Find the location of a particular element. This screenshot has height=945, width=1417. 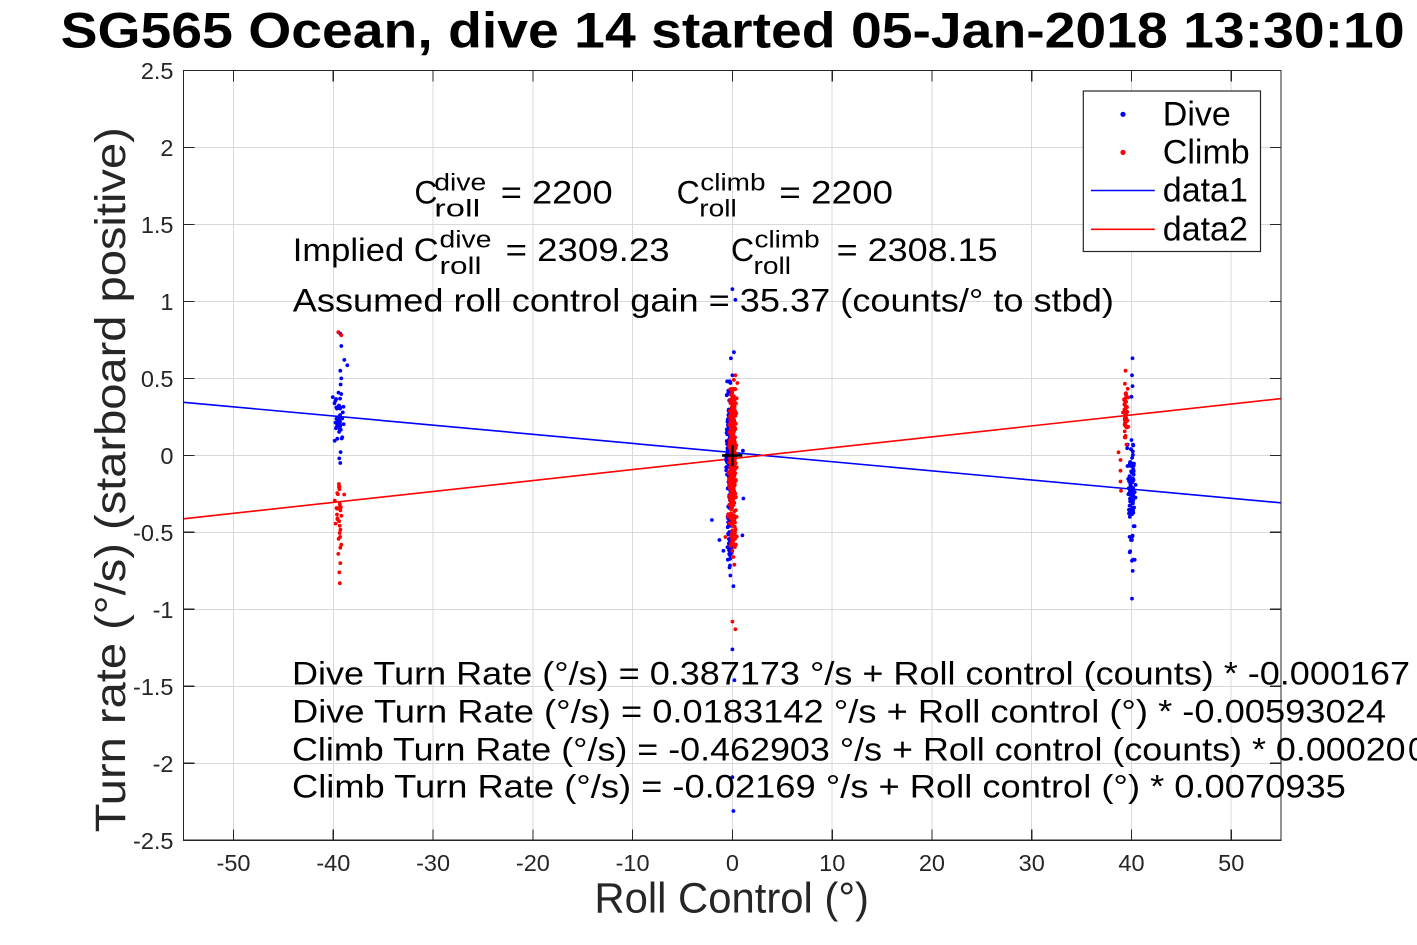

svg-text: -1 is located at coordinates (163, 610).